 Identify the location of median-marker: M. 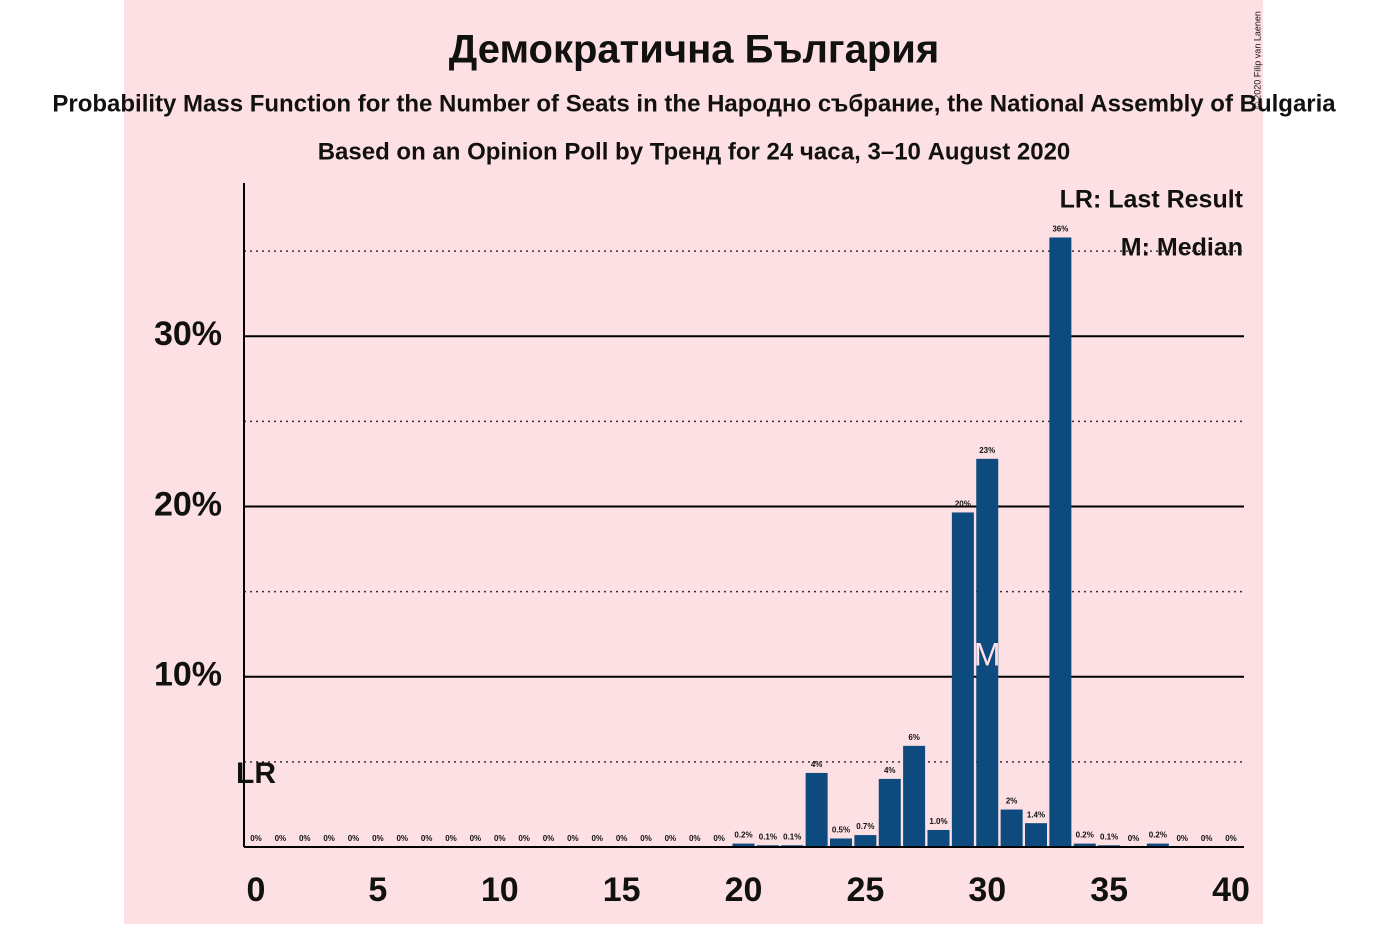
(987, 654).